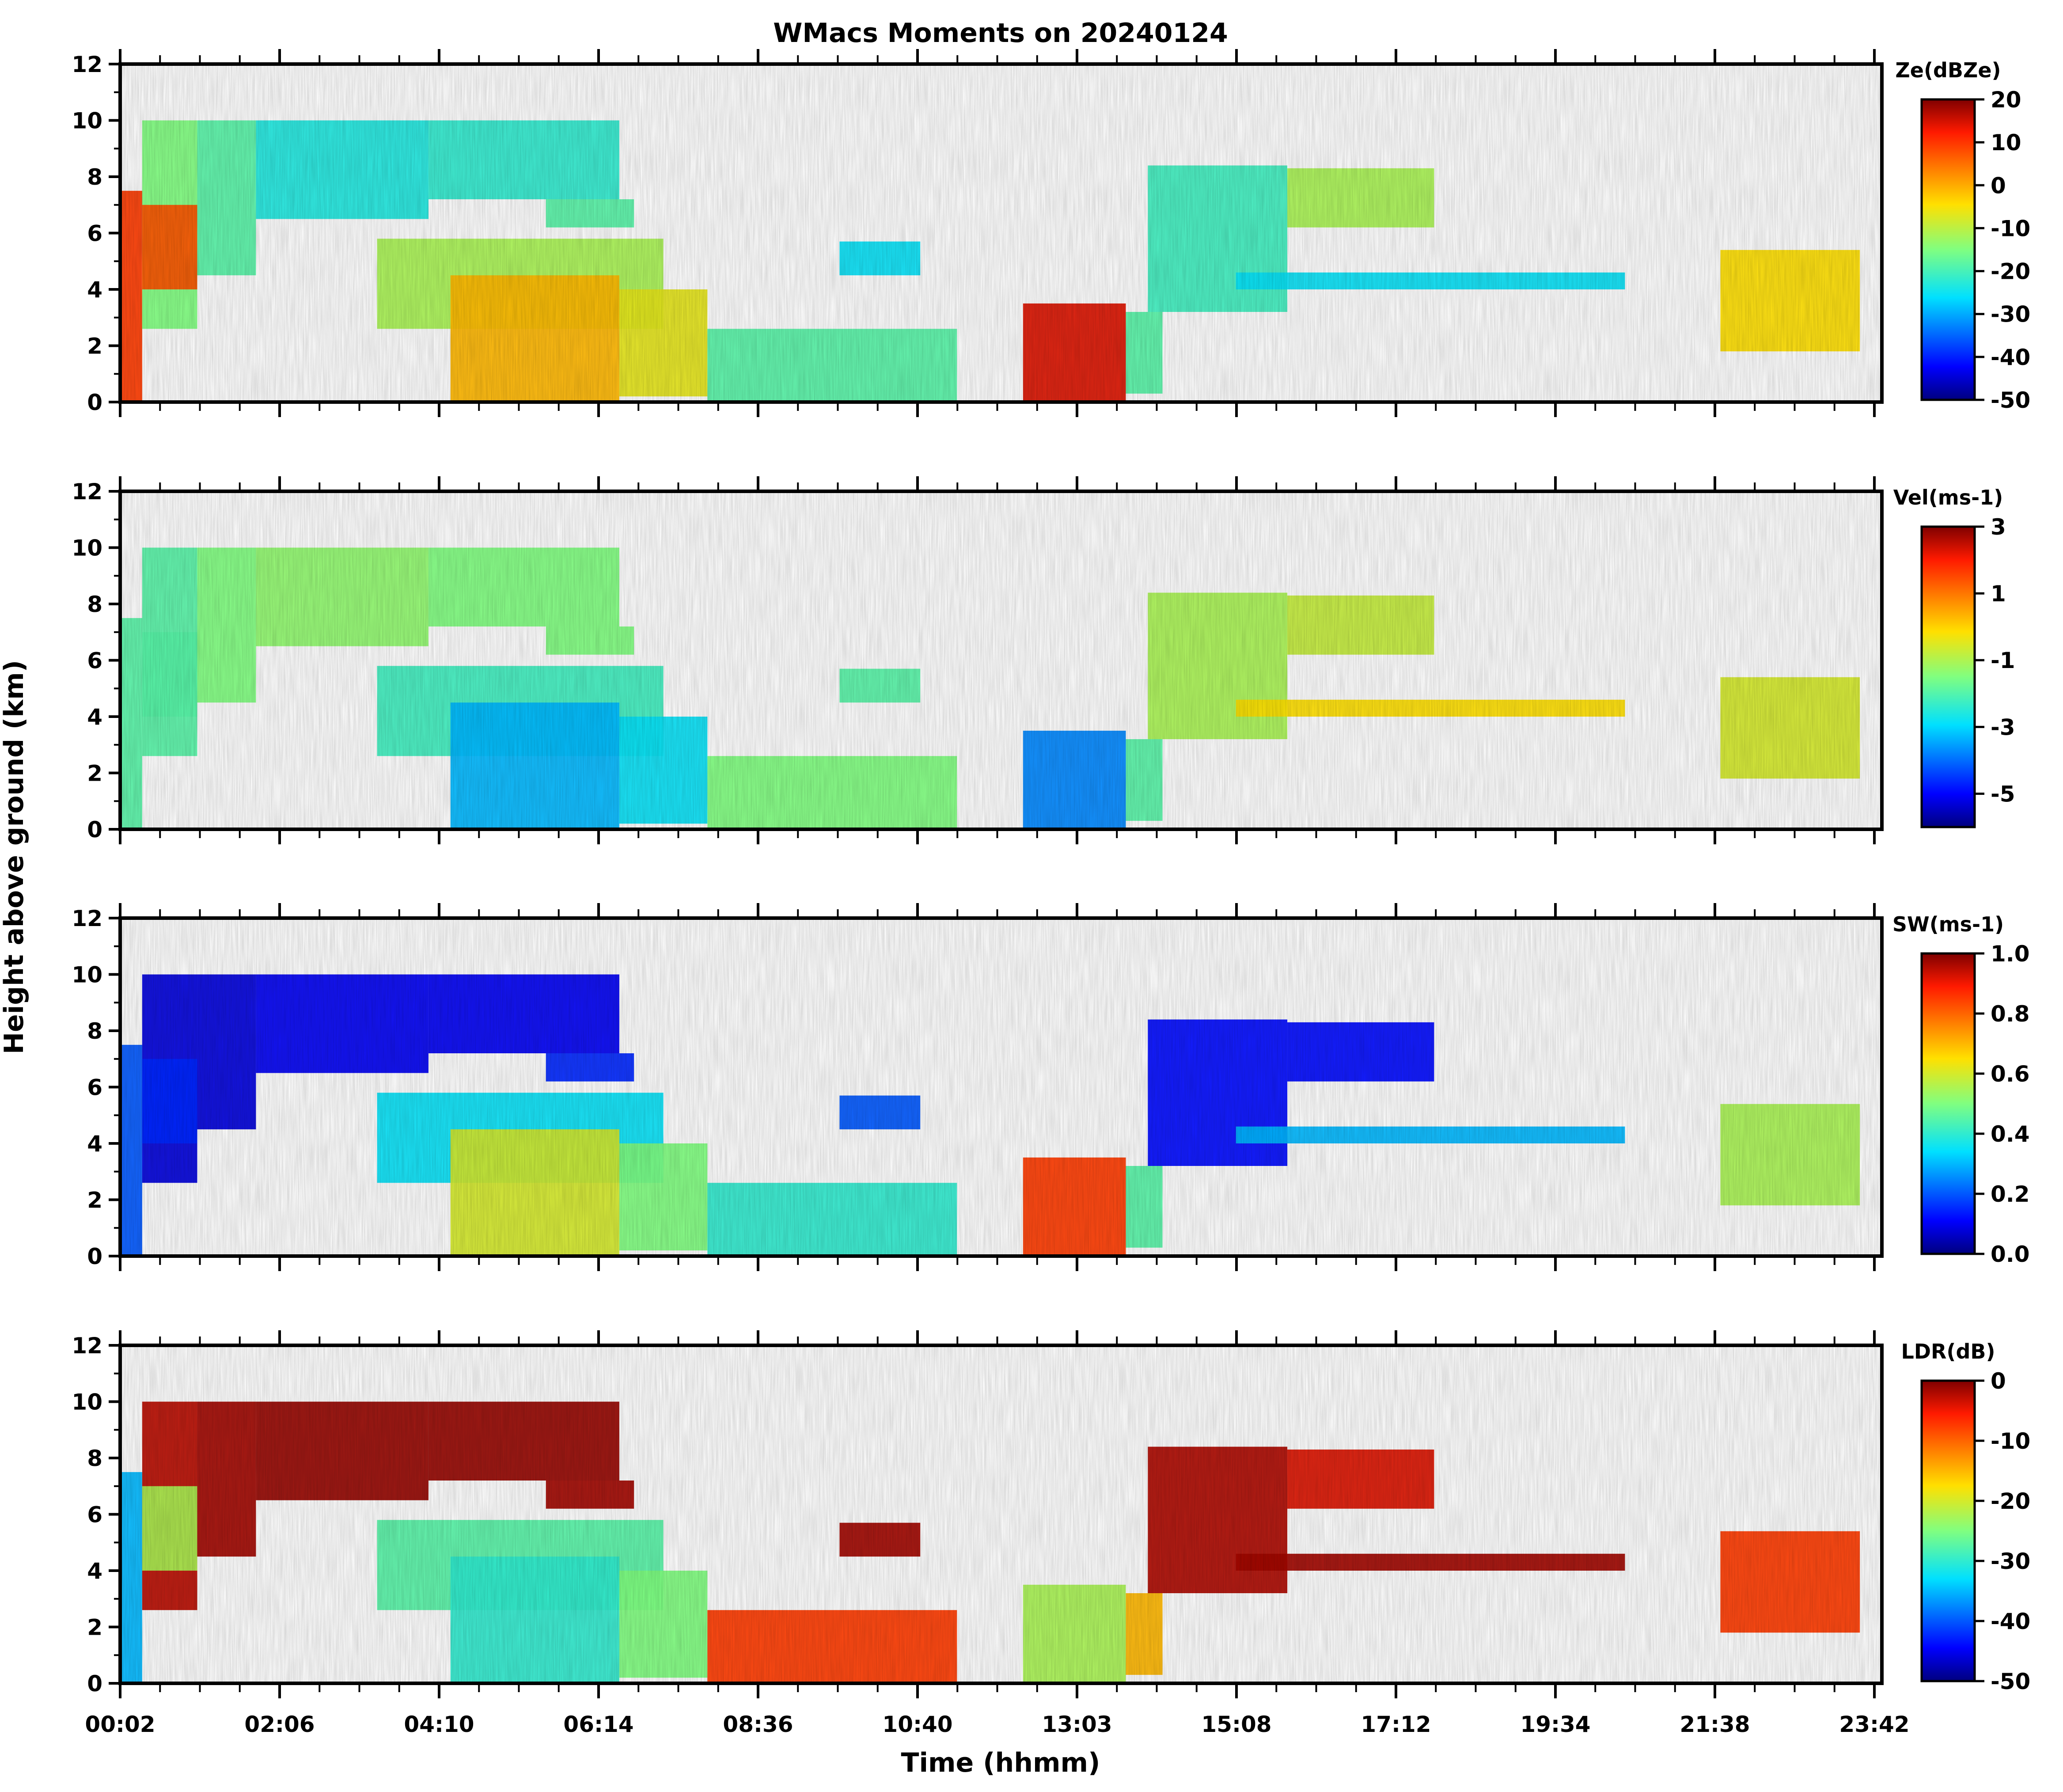 The width and height of the screenshot is (2063, 1792). I want to click on colorbar-tick-label: 1, so click(1998, 594).